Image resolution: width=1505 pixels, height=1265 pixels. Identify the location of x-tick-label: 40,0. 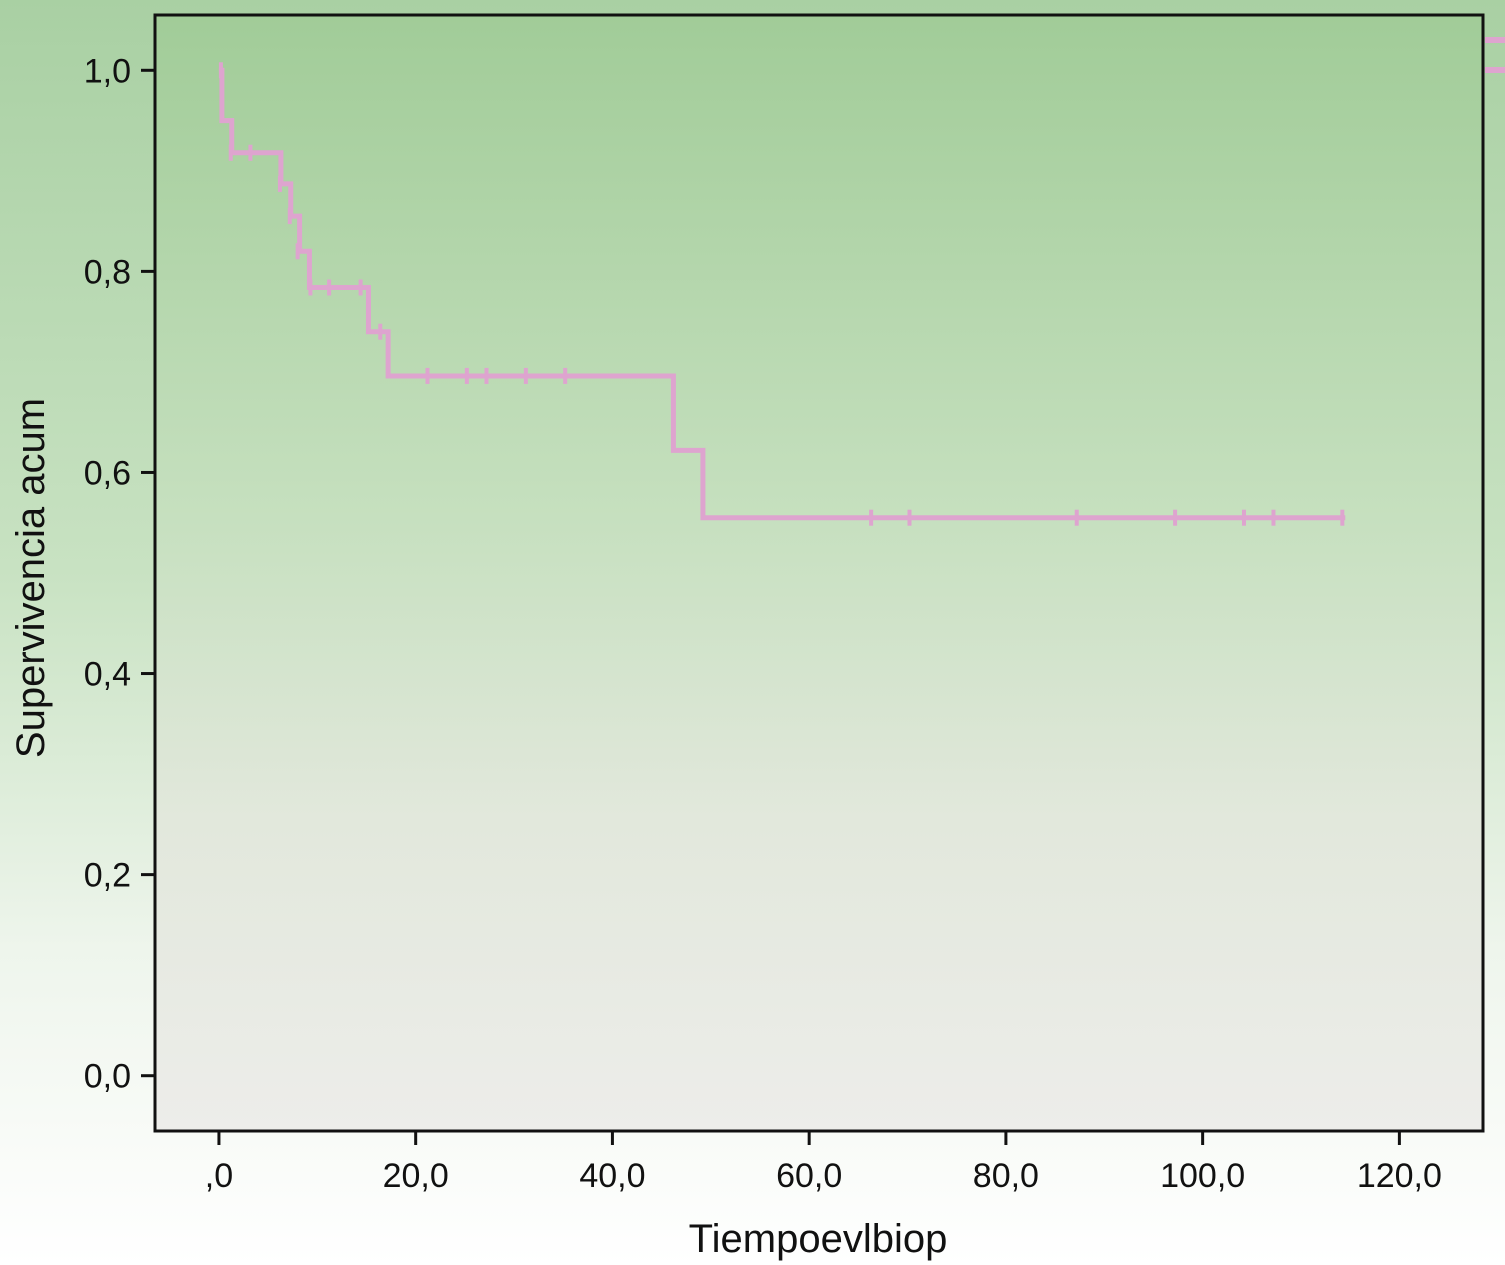
(612, 1176).